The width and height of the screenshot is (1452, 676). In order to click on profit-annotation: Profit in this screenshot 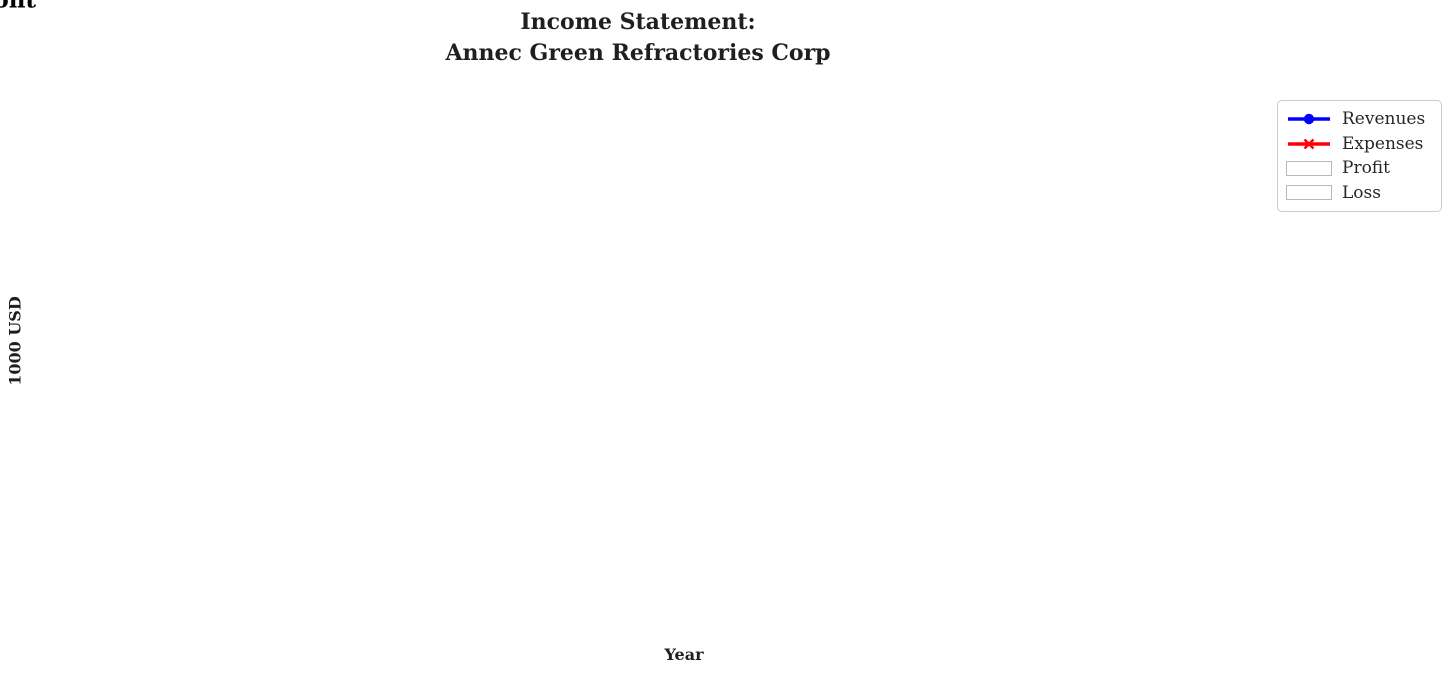, I will do `click(18, 7)`.